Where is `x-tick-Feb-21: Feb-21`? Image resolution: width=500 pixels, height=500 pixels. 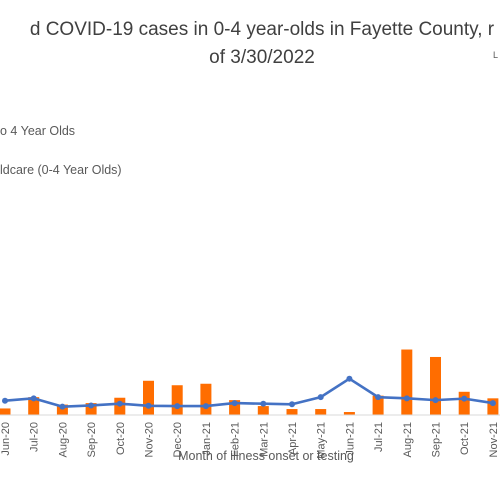 x-tick-Feb-21: Feb-21 is located at coordinates (236, 439).